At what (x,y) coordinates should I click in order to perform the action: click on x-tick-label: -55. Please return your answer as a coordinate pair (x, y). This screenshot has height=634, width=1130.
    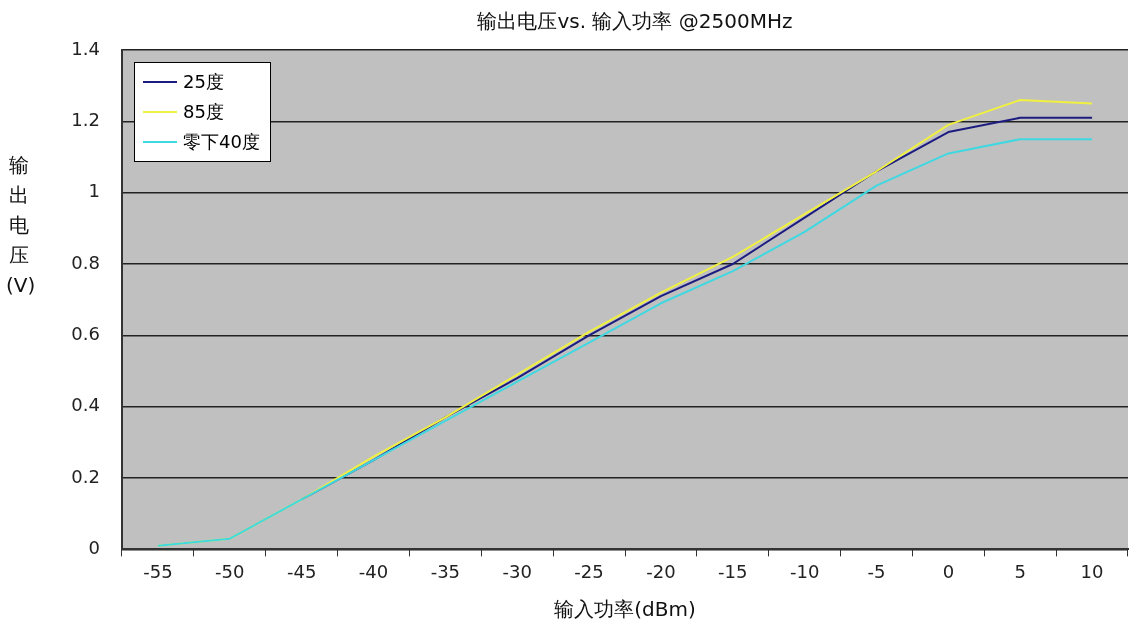
    Looking at the image, I should click on (158, 571).